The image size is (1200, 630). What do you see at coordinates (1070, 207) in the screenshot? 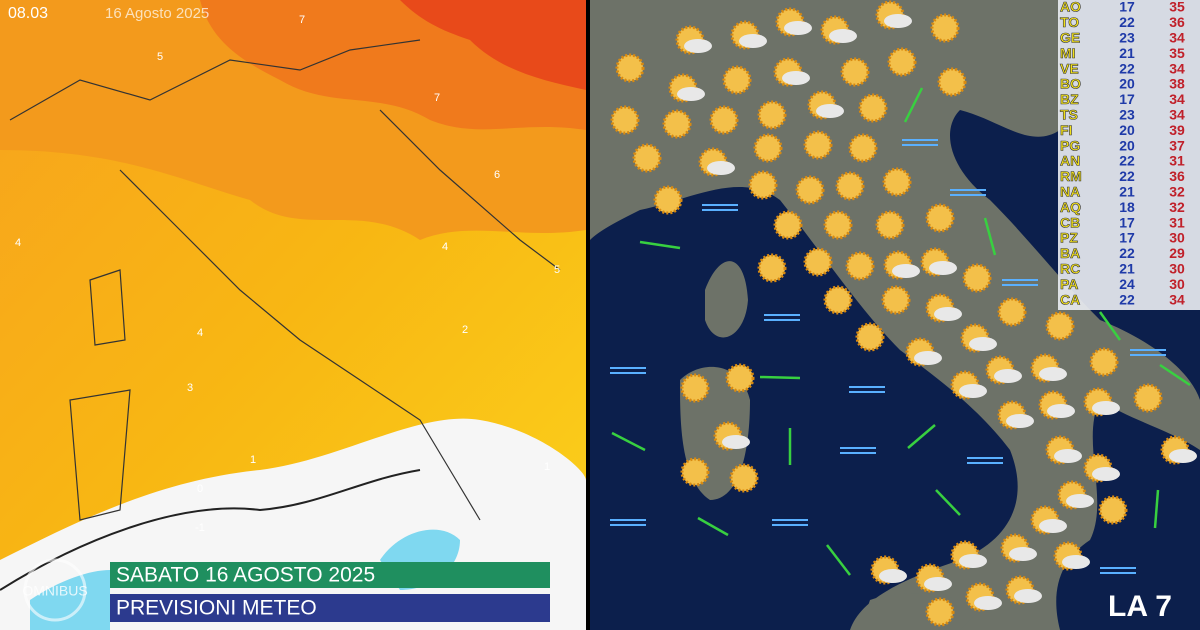
I see `city-code: AQ` at bounding box center [1070, 207].